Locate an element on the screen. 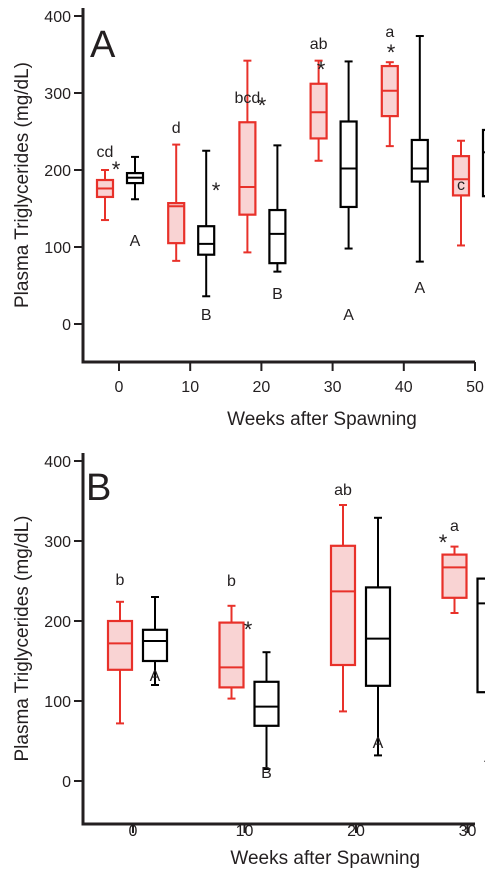 The width and height of the screenshot is (485, 871). black-box-50-iqr is located at coordinates (483, 163).